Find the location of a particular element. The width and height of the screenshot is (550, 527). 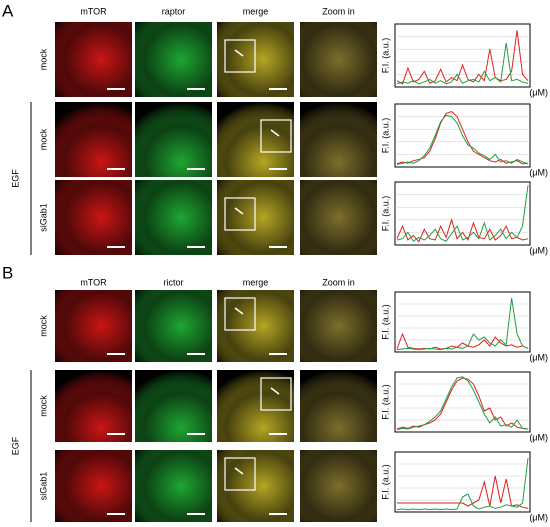

panel-label: B is located at coordinates (7, 272).